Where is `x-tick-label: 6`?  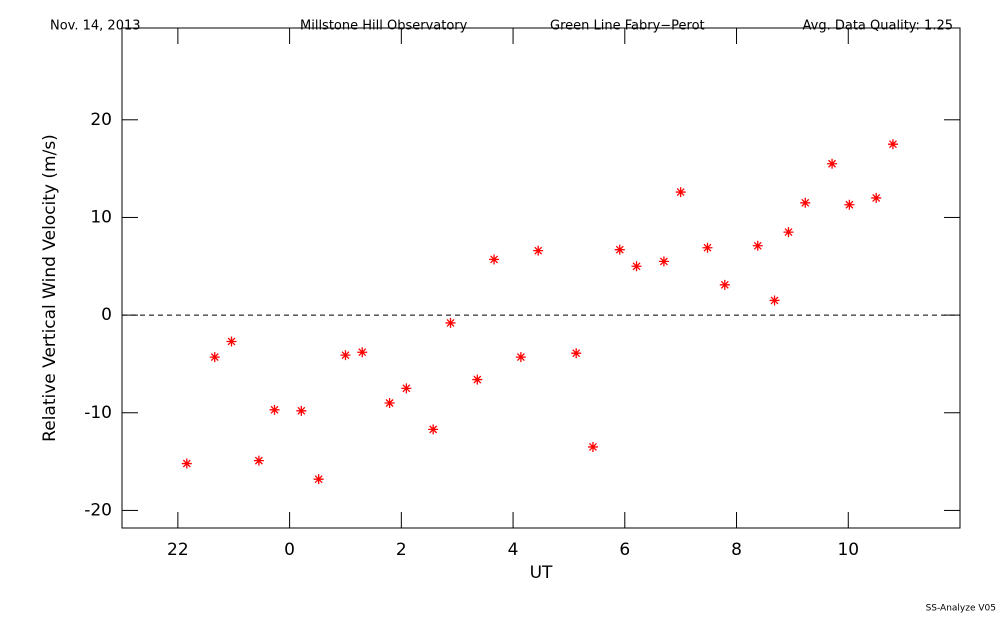
x-tick-label: 6 is located at coordinates (624, 550).